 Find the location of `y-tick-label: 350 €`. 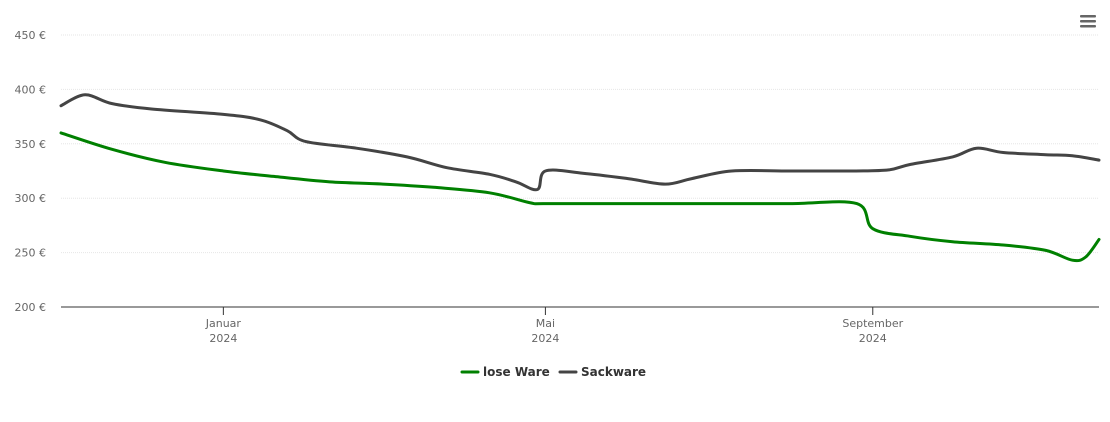

y-tick-label: 350 € is located at coordinates (31, 144).